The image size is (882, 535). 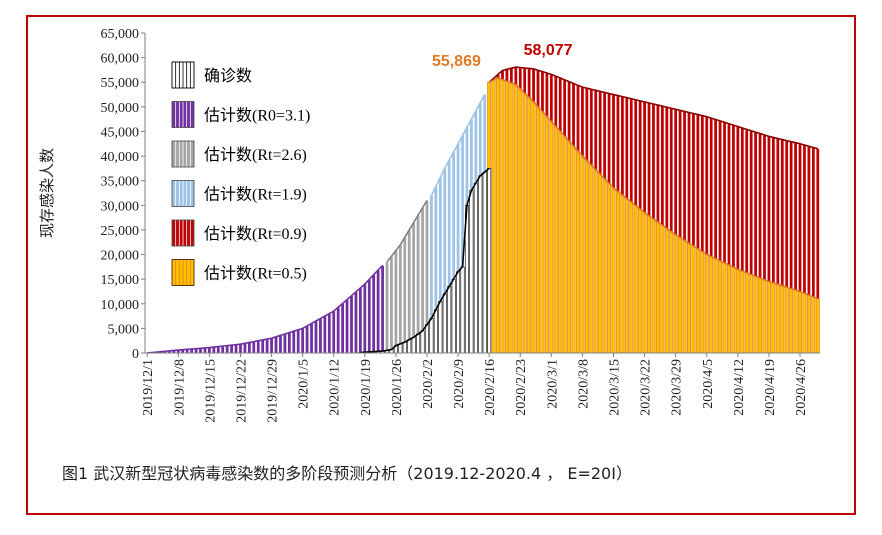 I want to click on series-3-line, so click(x=407, y=231).